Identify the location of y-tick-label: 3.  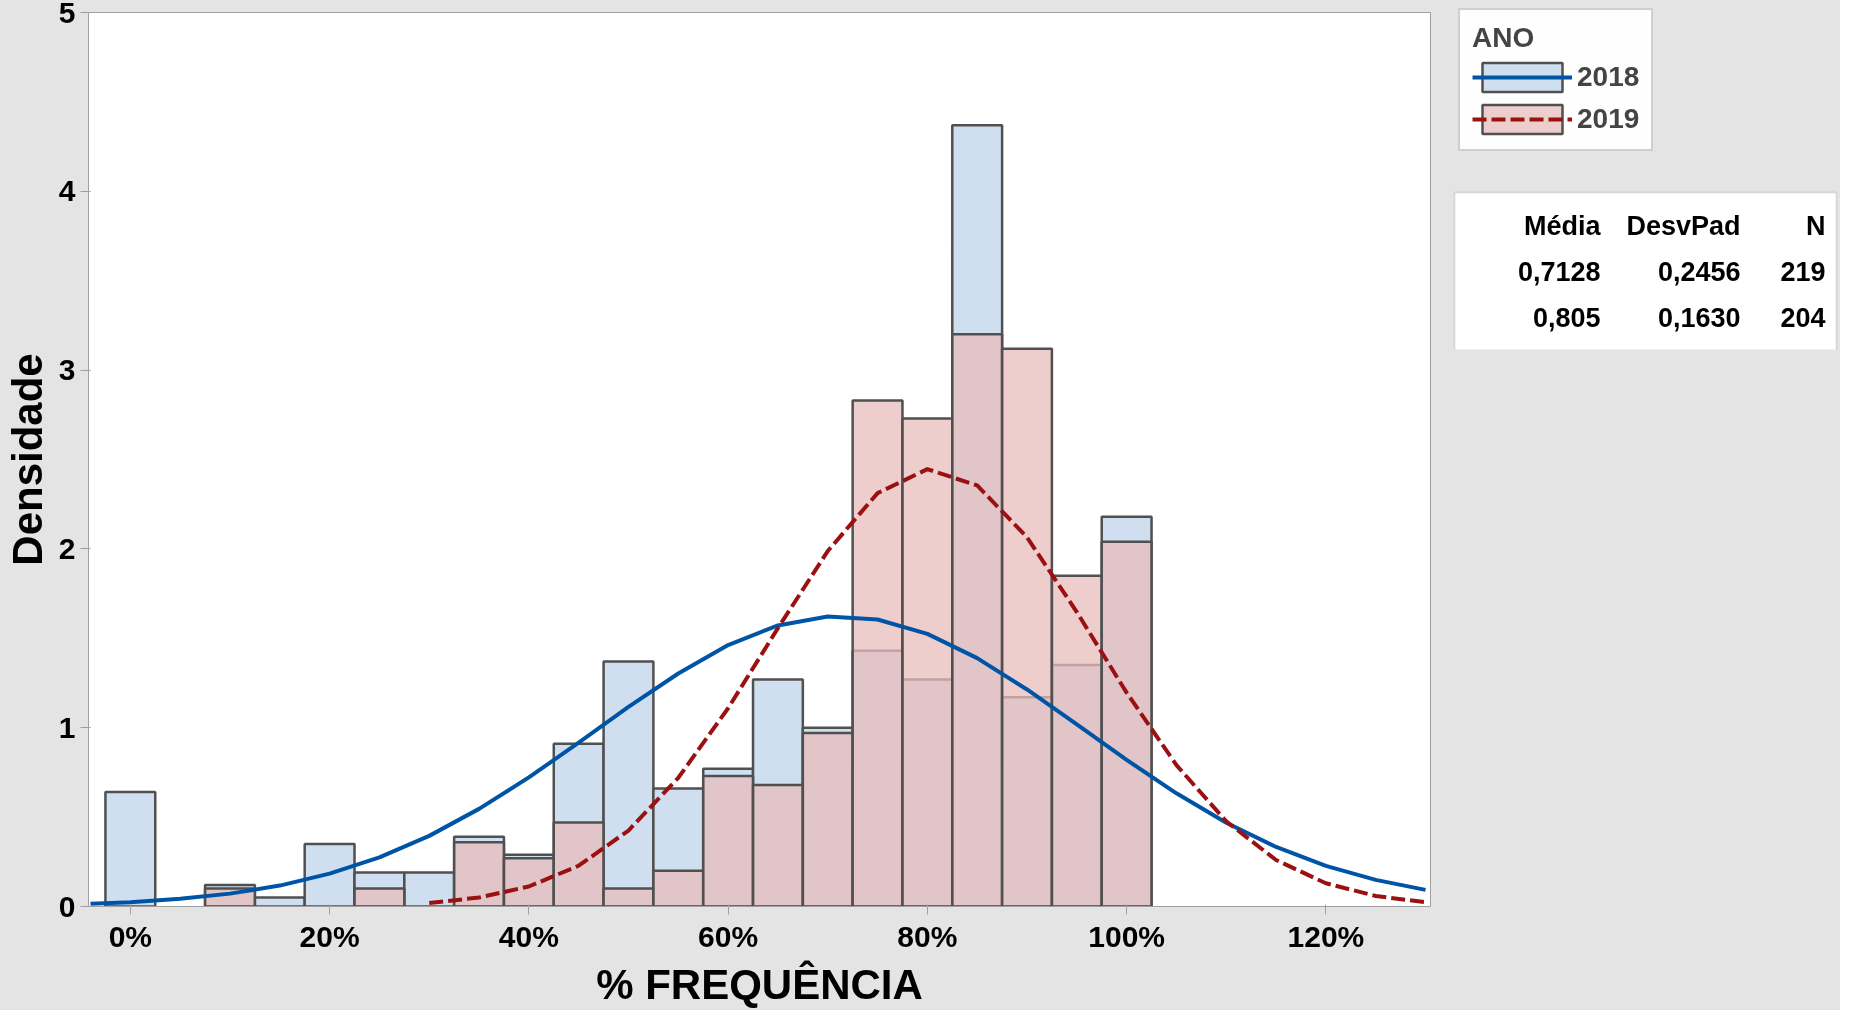
(67, 370).